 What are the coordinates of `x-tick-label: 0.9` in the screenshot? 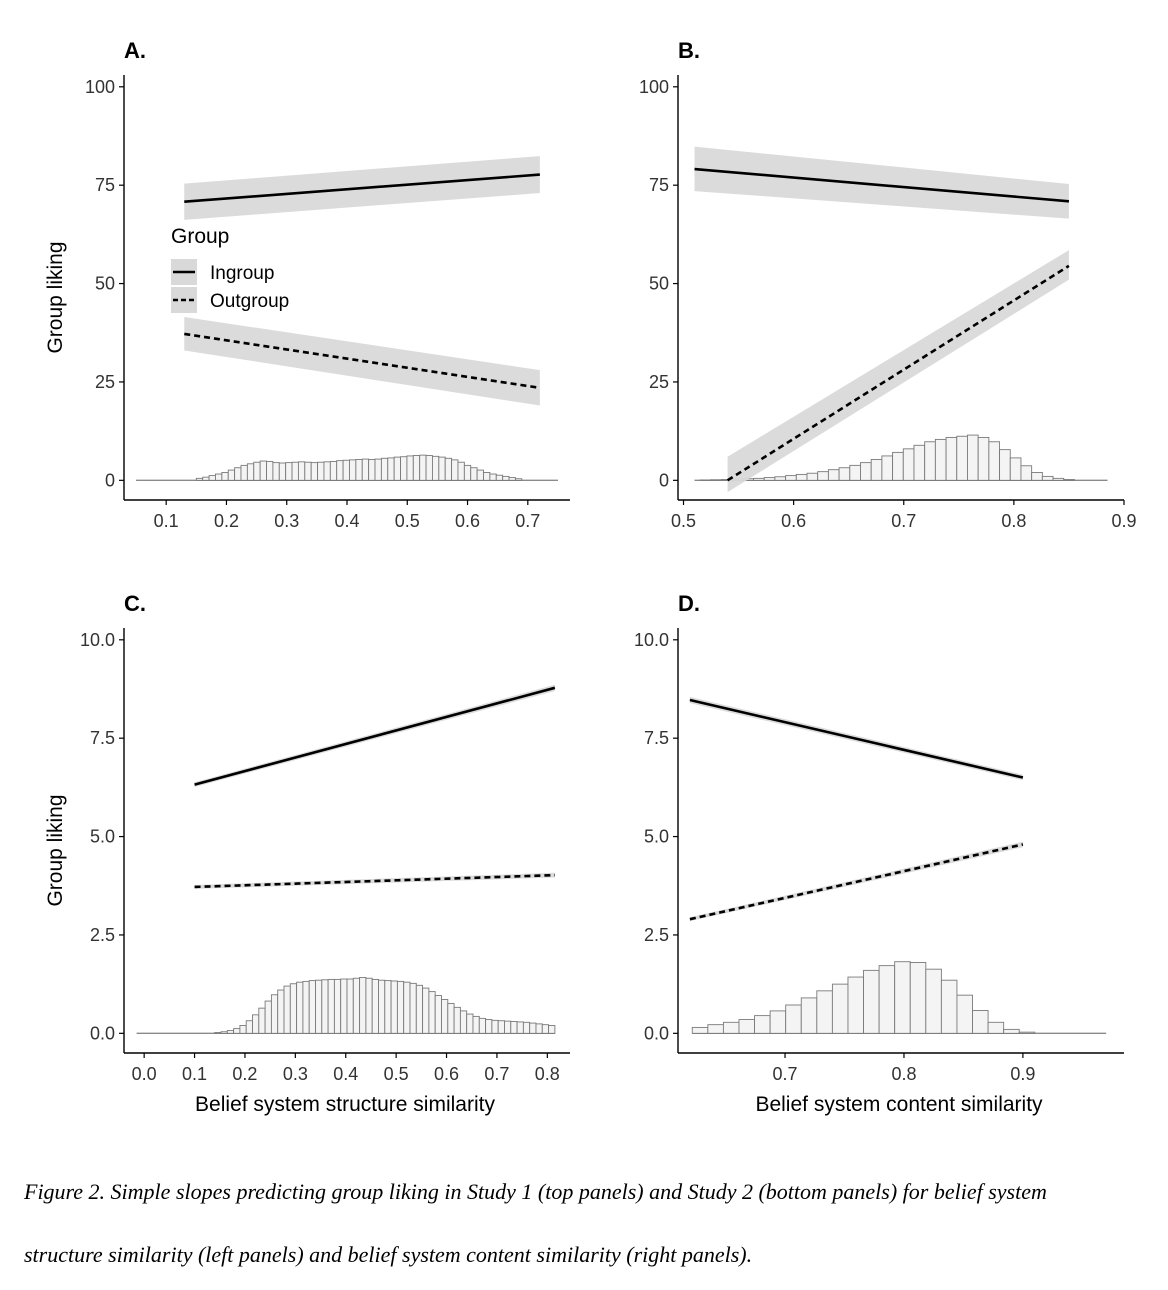 It's located at (1022, 1074).